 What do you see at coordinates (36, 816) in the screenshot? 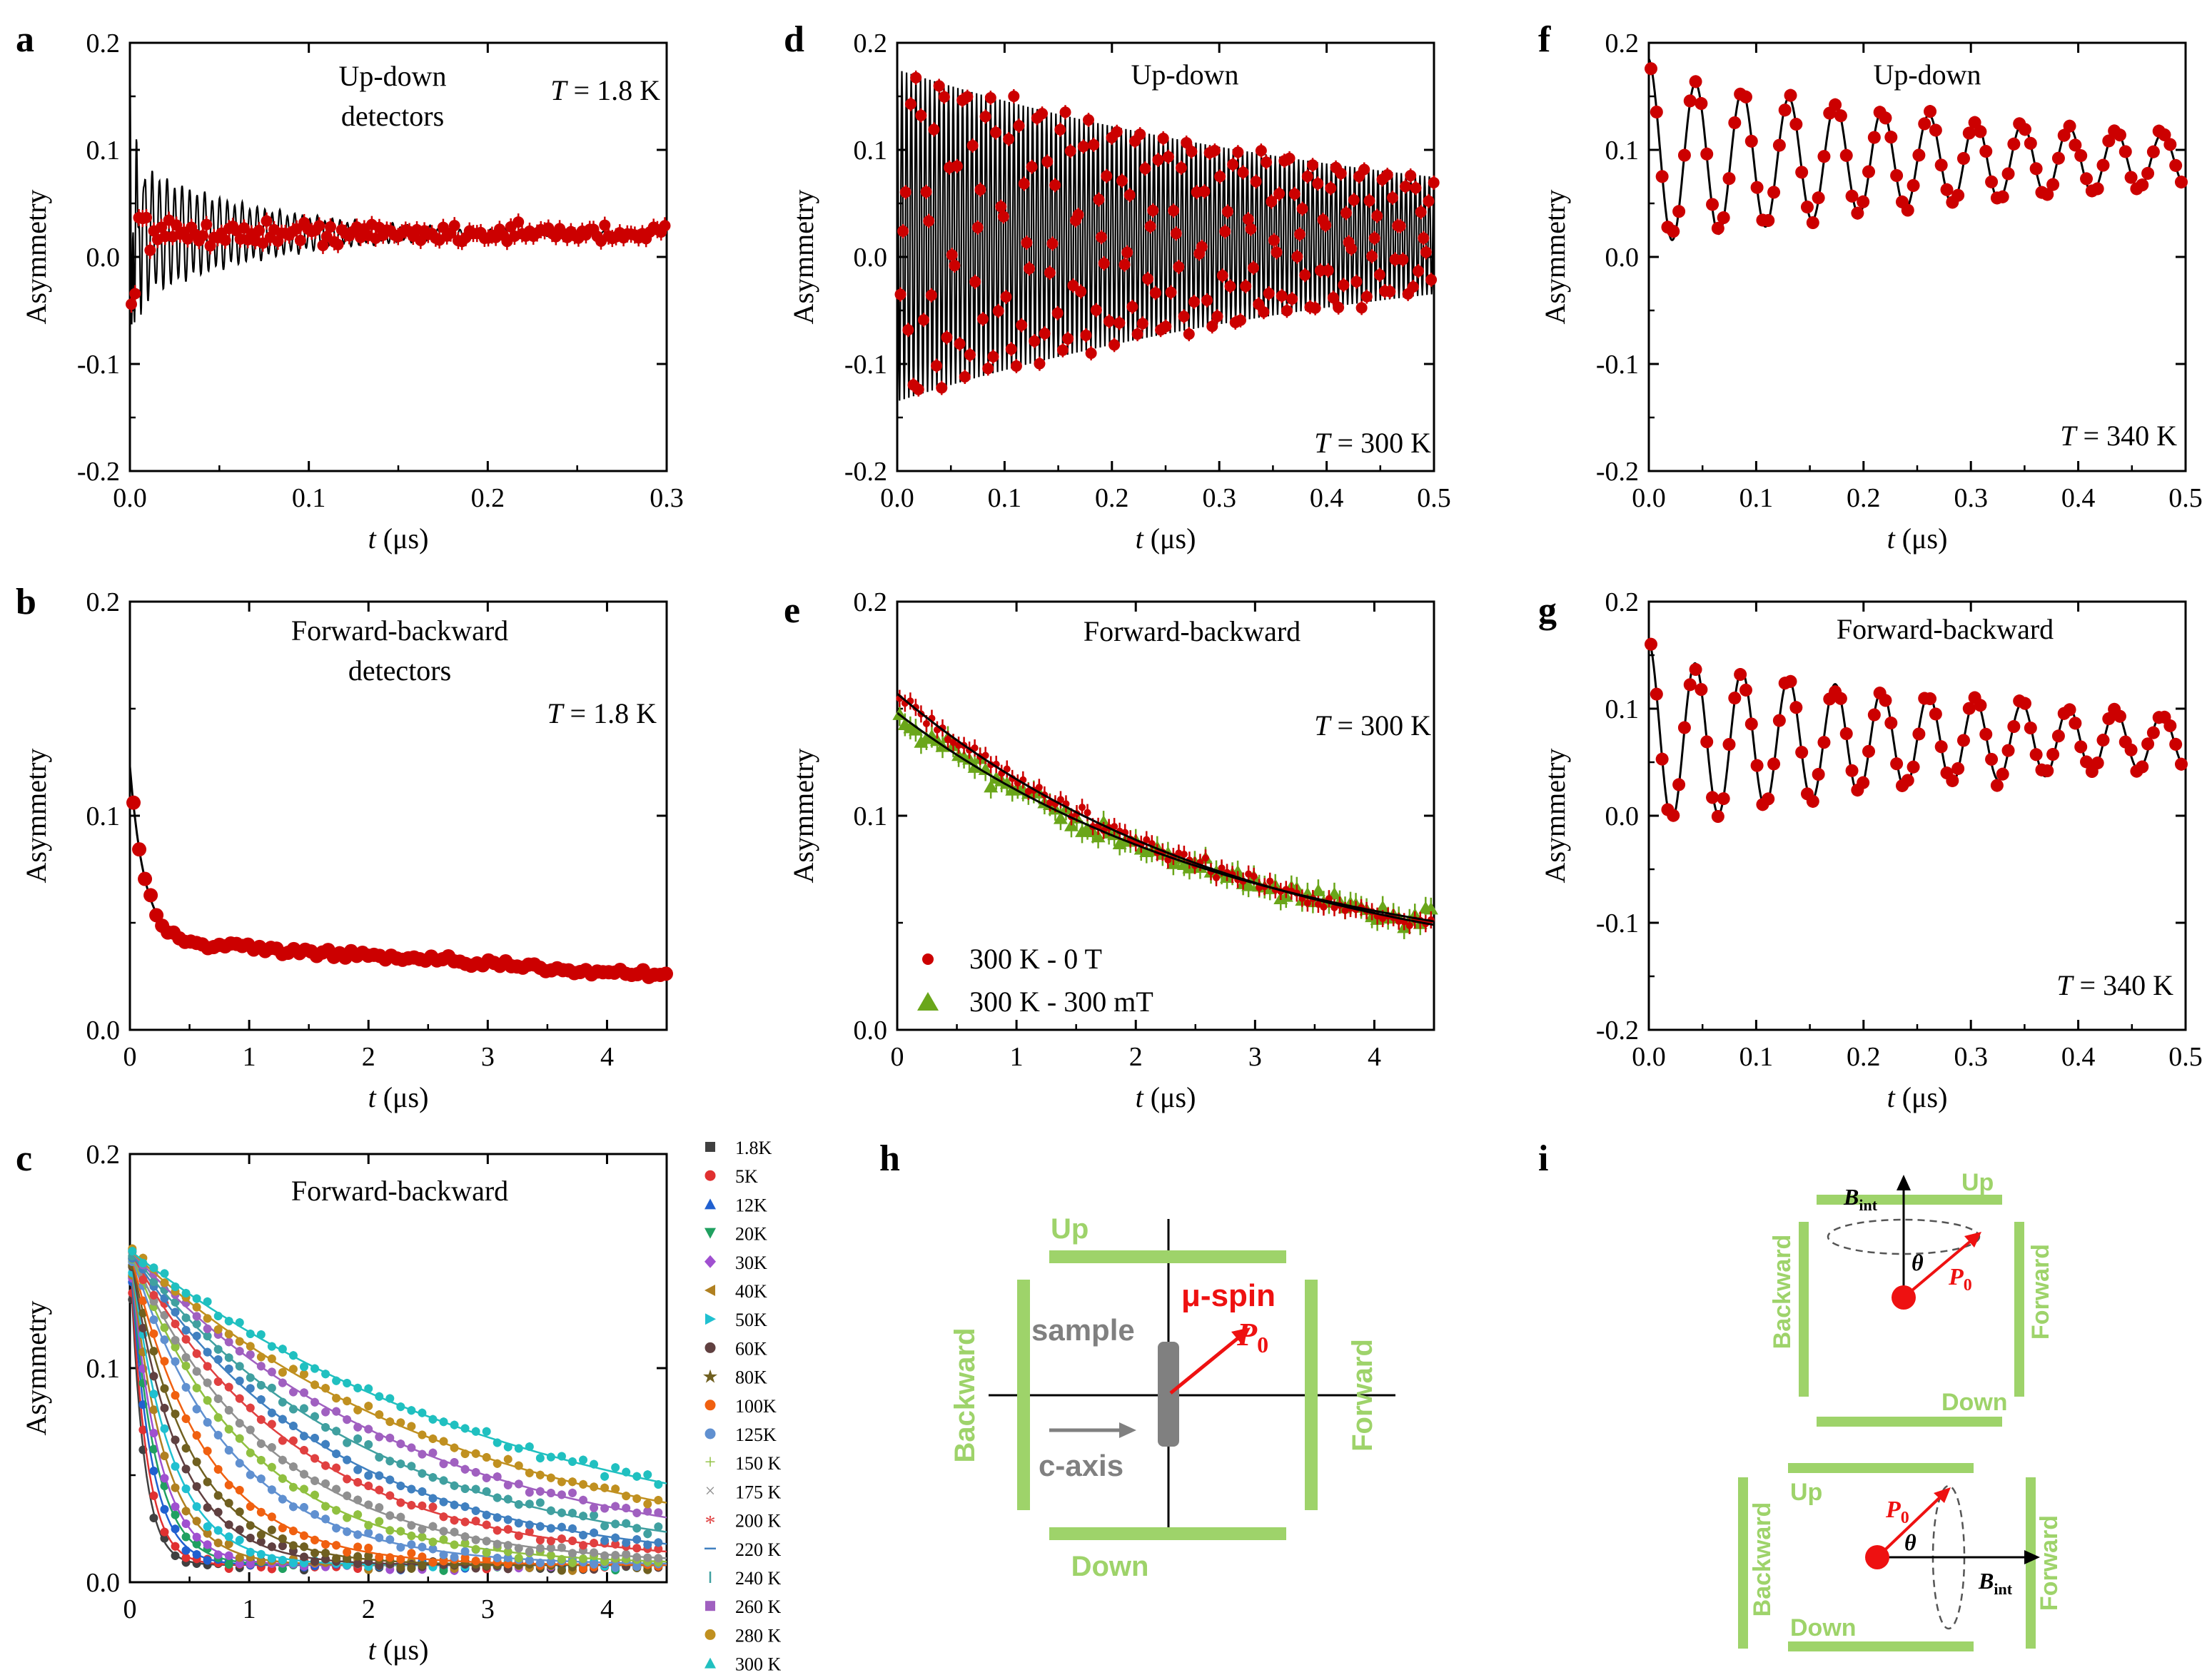
I see `y-axis-label-b: Asymmetry` at bounding box center [36, 816].